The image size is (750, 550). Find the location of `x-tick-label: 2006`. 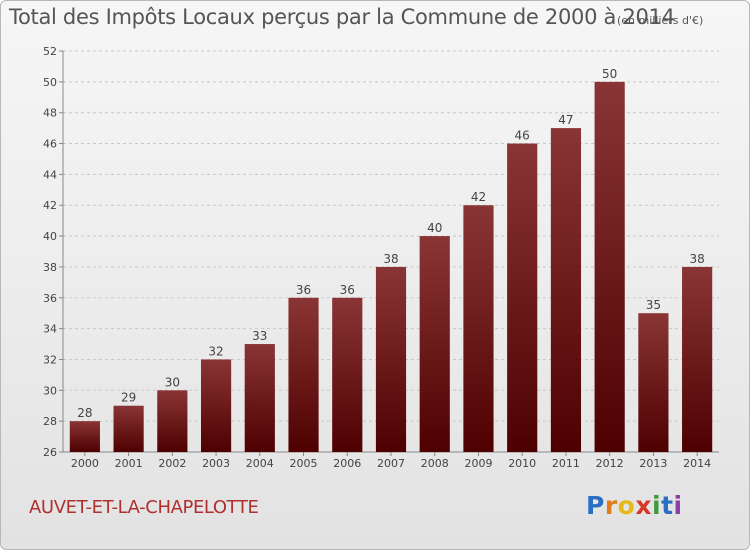

x-tick-label: 2006 is located at coordinates (347, 463).